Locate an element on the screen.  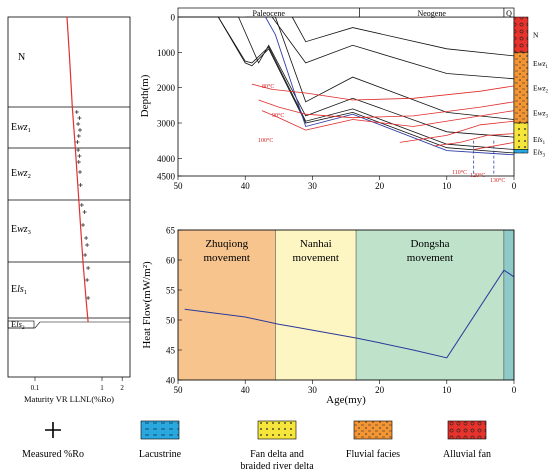
isotherm-label: 100°C is located at coordinates (265, 140).